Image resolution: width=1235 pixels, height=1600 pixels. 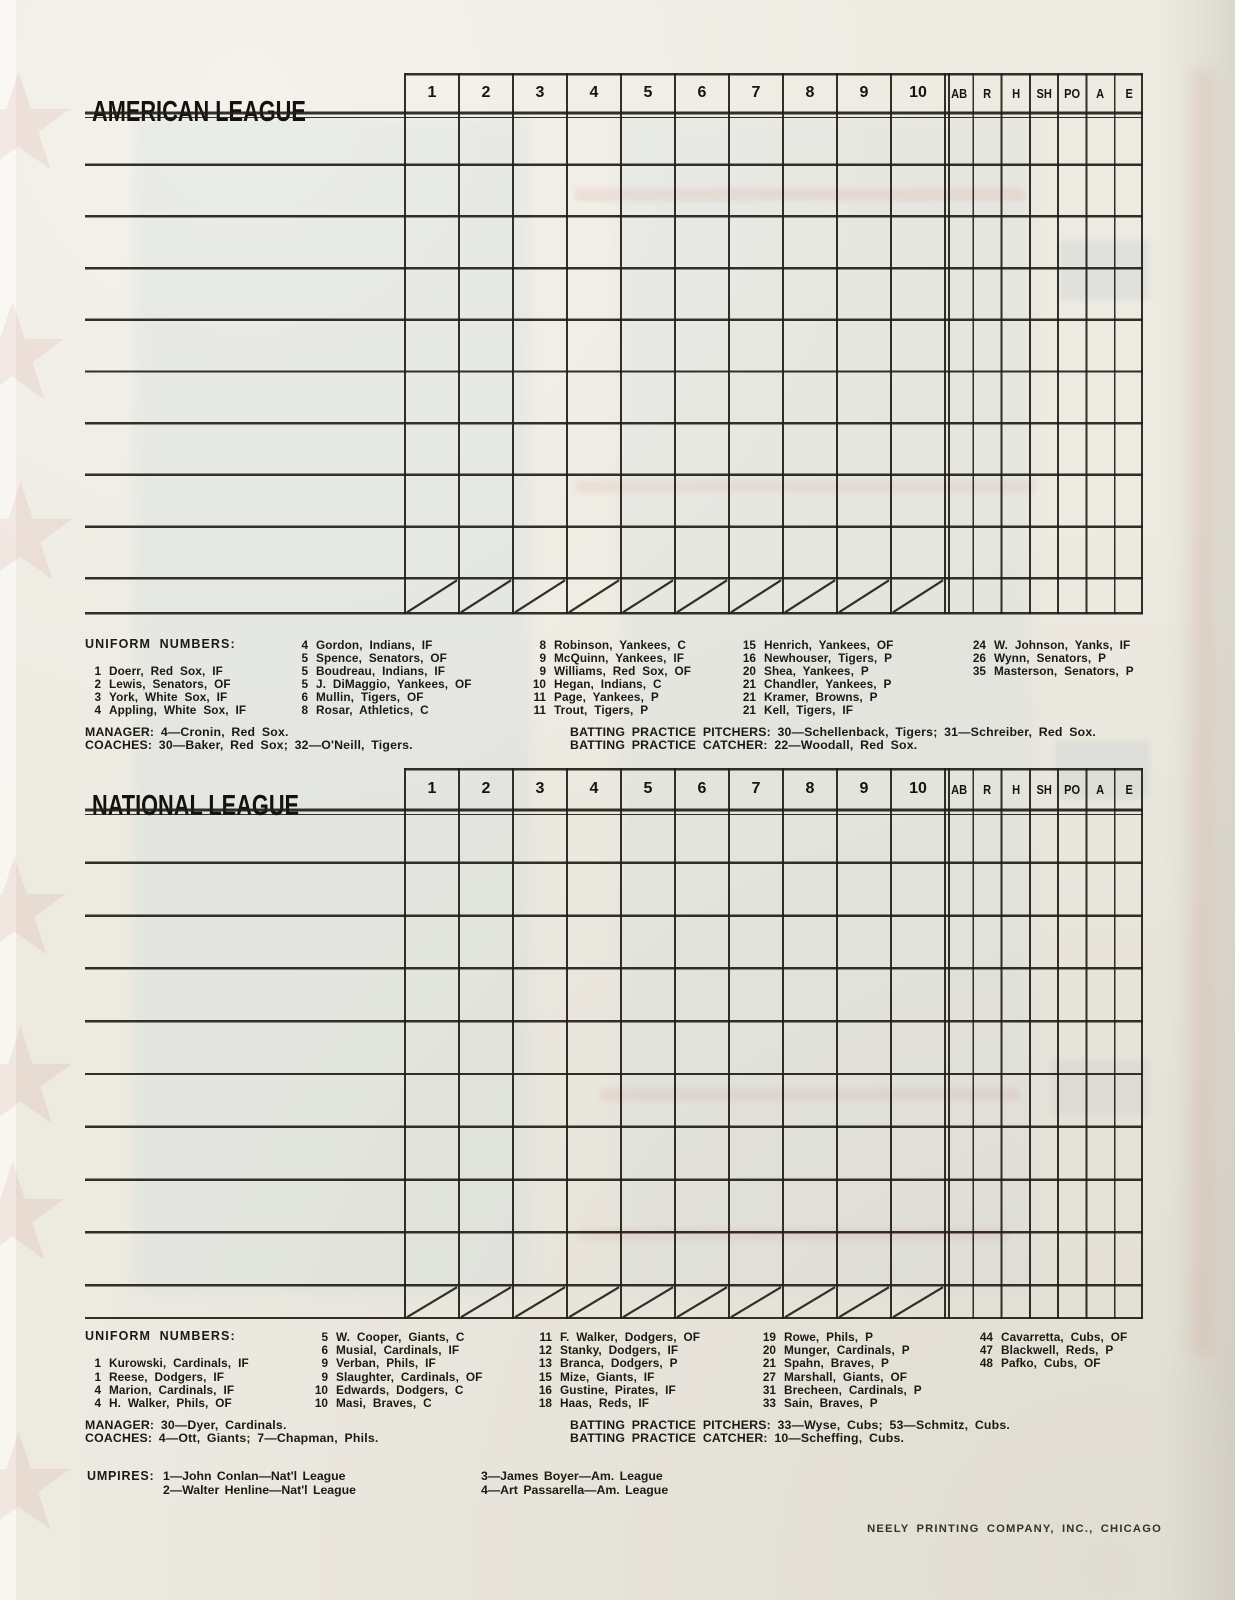 What do you see at coordinates (608, 683) in the screenshot?
I see `player-name: Hegan, Indians, C` at bounding box center [608, 683].